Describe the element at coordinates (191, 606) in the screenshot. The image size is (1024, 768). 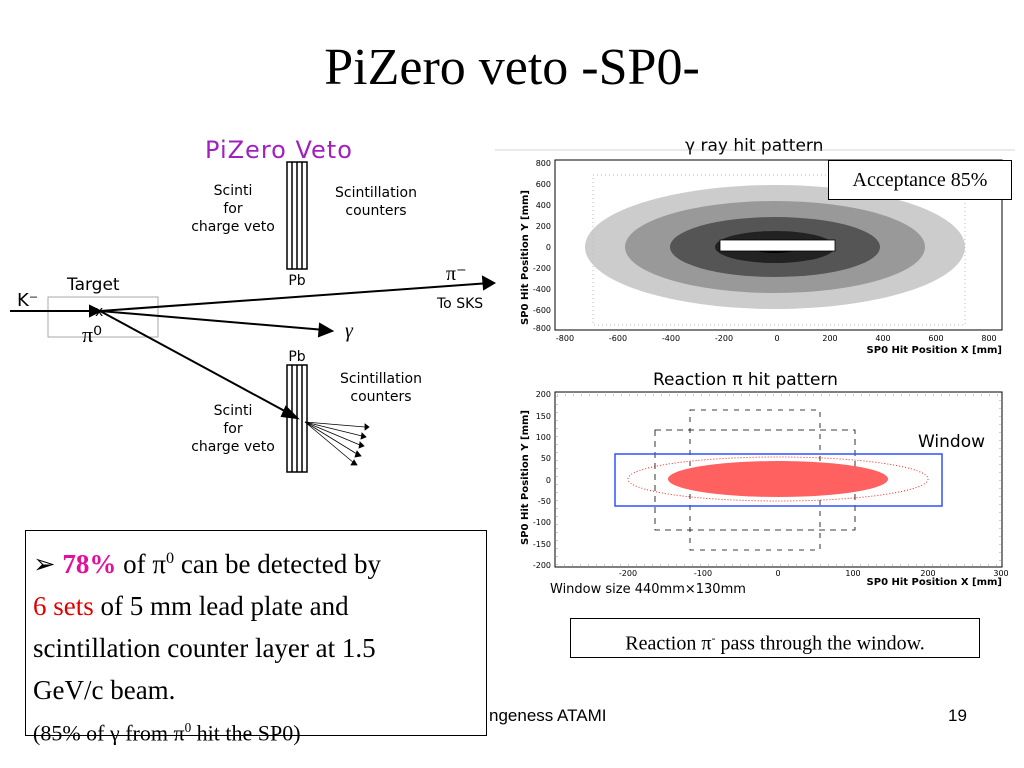
I see `summary-line-2: 6 sets of 5 mm lead plate and` at that location.